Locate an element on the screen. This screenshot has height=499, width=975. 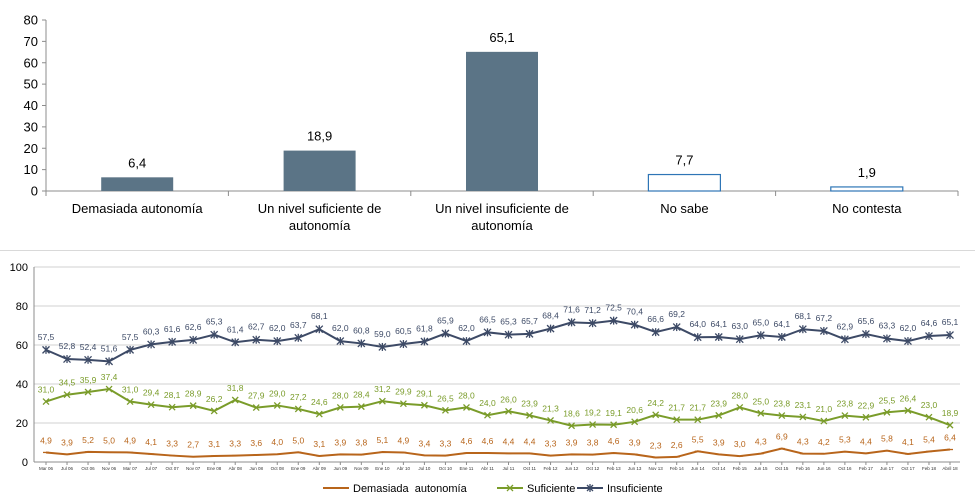
data-label: 27,9 is located at coordinates (256, 396).